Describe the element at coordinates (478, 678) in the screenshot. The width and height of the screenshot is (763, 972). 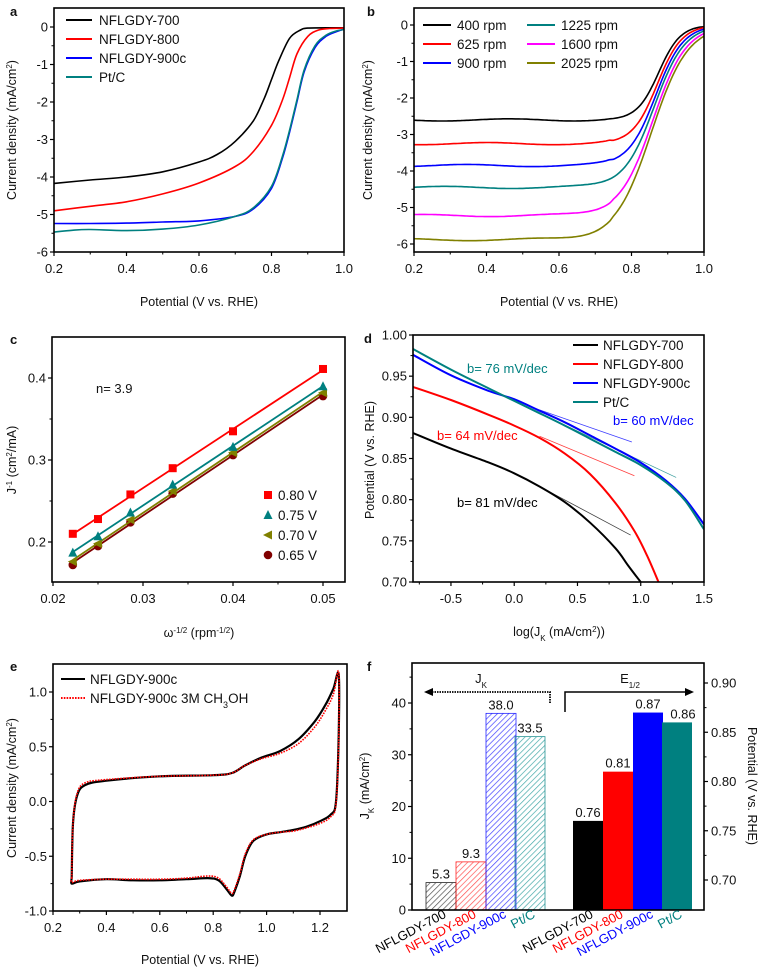
I see `label-part: J` at that location.